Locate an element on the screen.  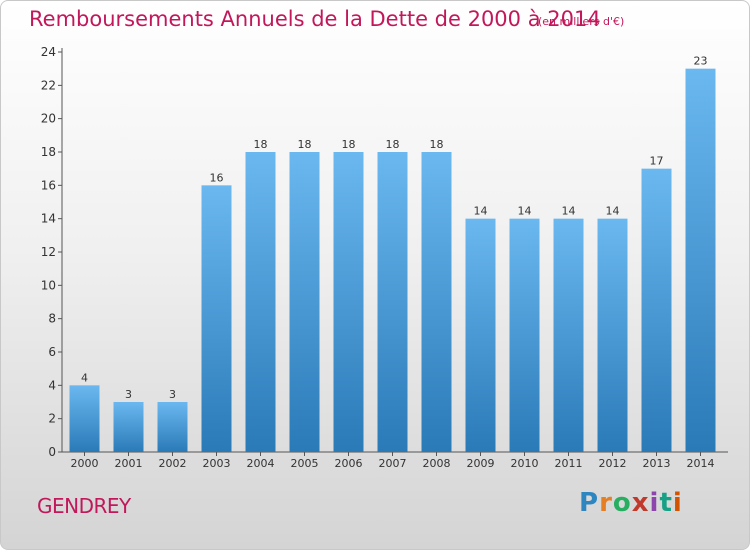
bar-2007 is located at coordinates (392, 302).